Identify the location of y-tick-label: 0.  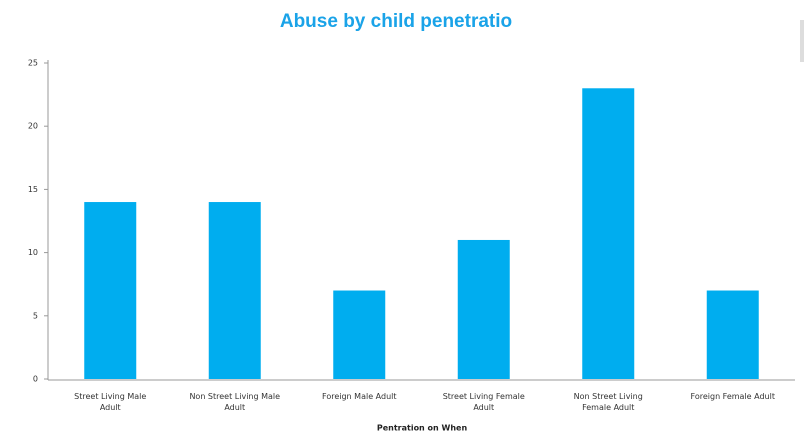
(35, 379).